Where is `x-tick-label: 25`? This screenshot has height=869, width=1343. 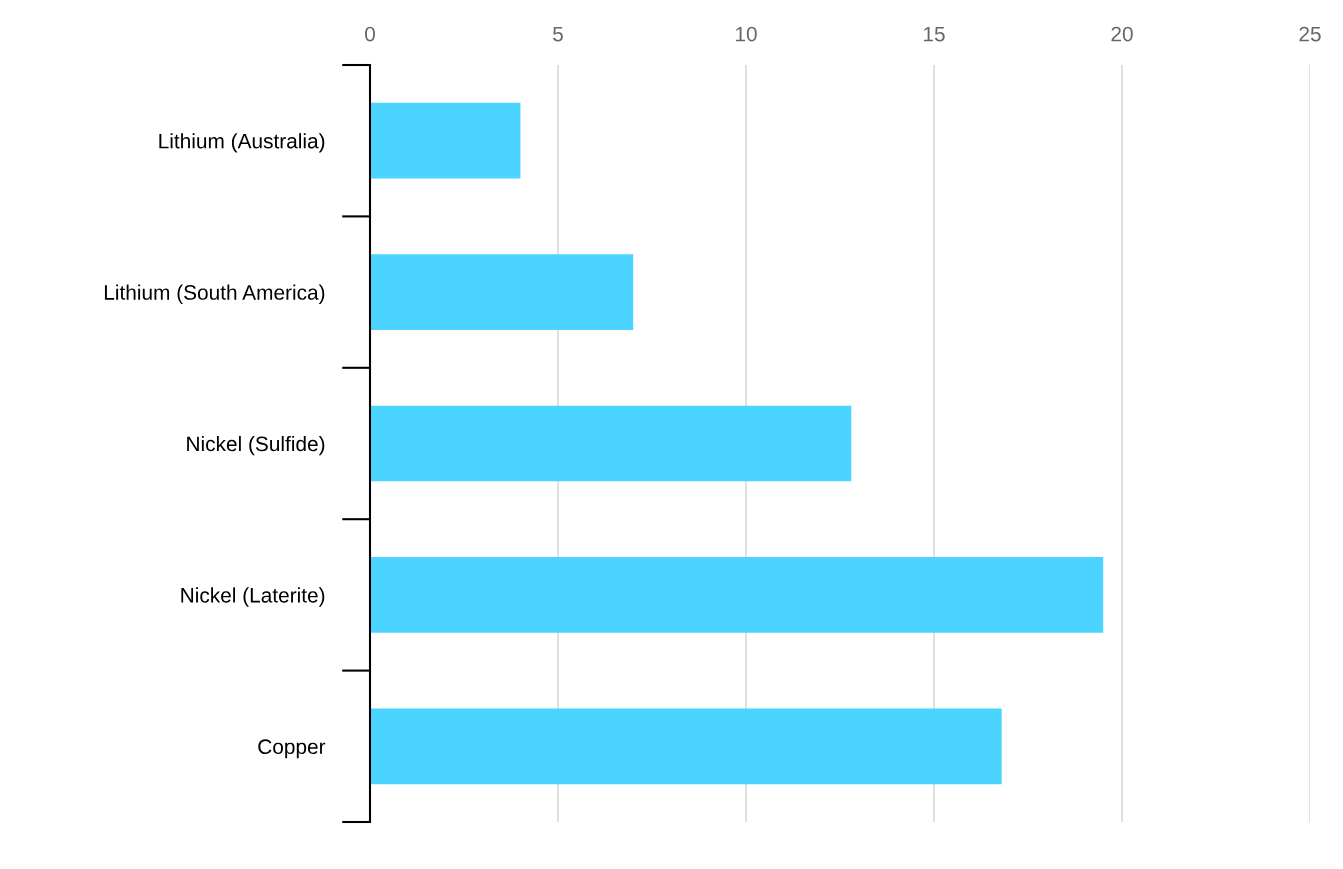 x-tick-label: 25 is located at coordinates (1310, 34).